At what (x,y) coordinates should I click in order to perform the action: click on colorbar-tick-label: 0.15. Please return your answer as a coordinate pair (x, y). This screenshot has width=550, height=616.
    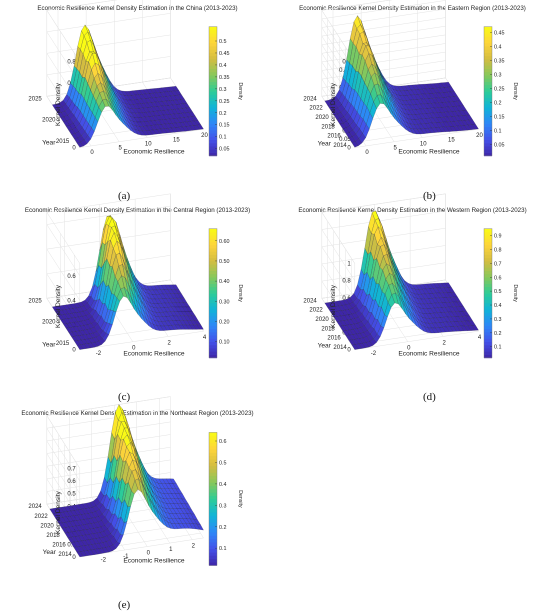
    Looking at the image, I should click on (499, 117).